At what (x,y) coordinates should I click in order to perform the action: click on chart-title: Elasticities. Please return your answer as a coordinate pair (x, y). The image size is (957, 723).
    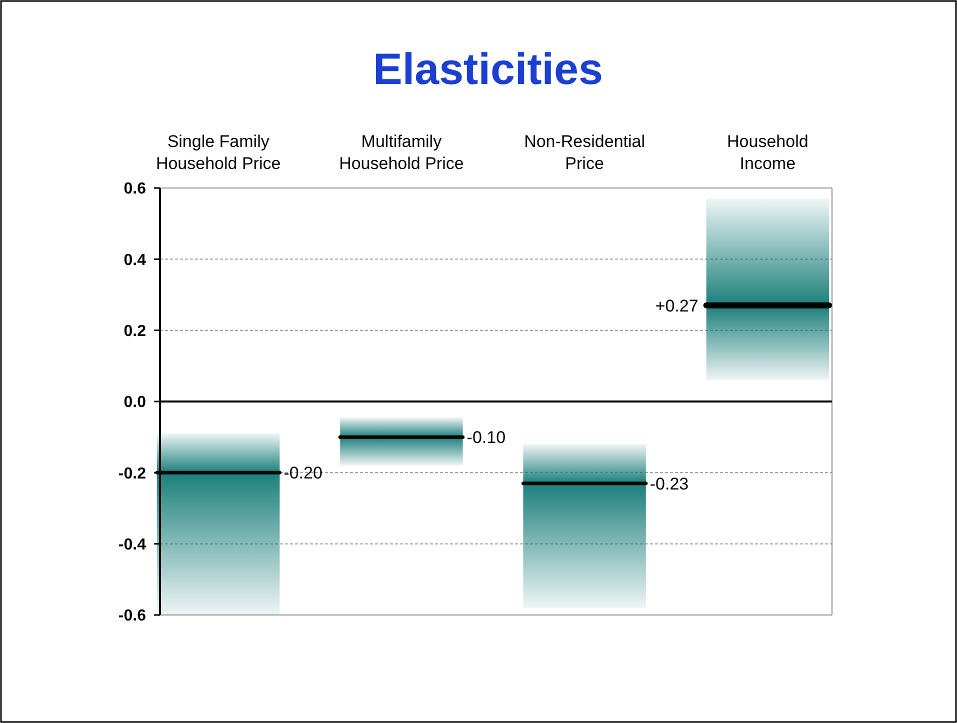
    Looking at the image, I should click on (488, 69).